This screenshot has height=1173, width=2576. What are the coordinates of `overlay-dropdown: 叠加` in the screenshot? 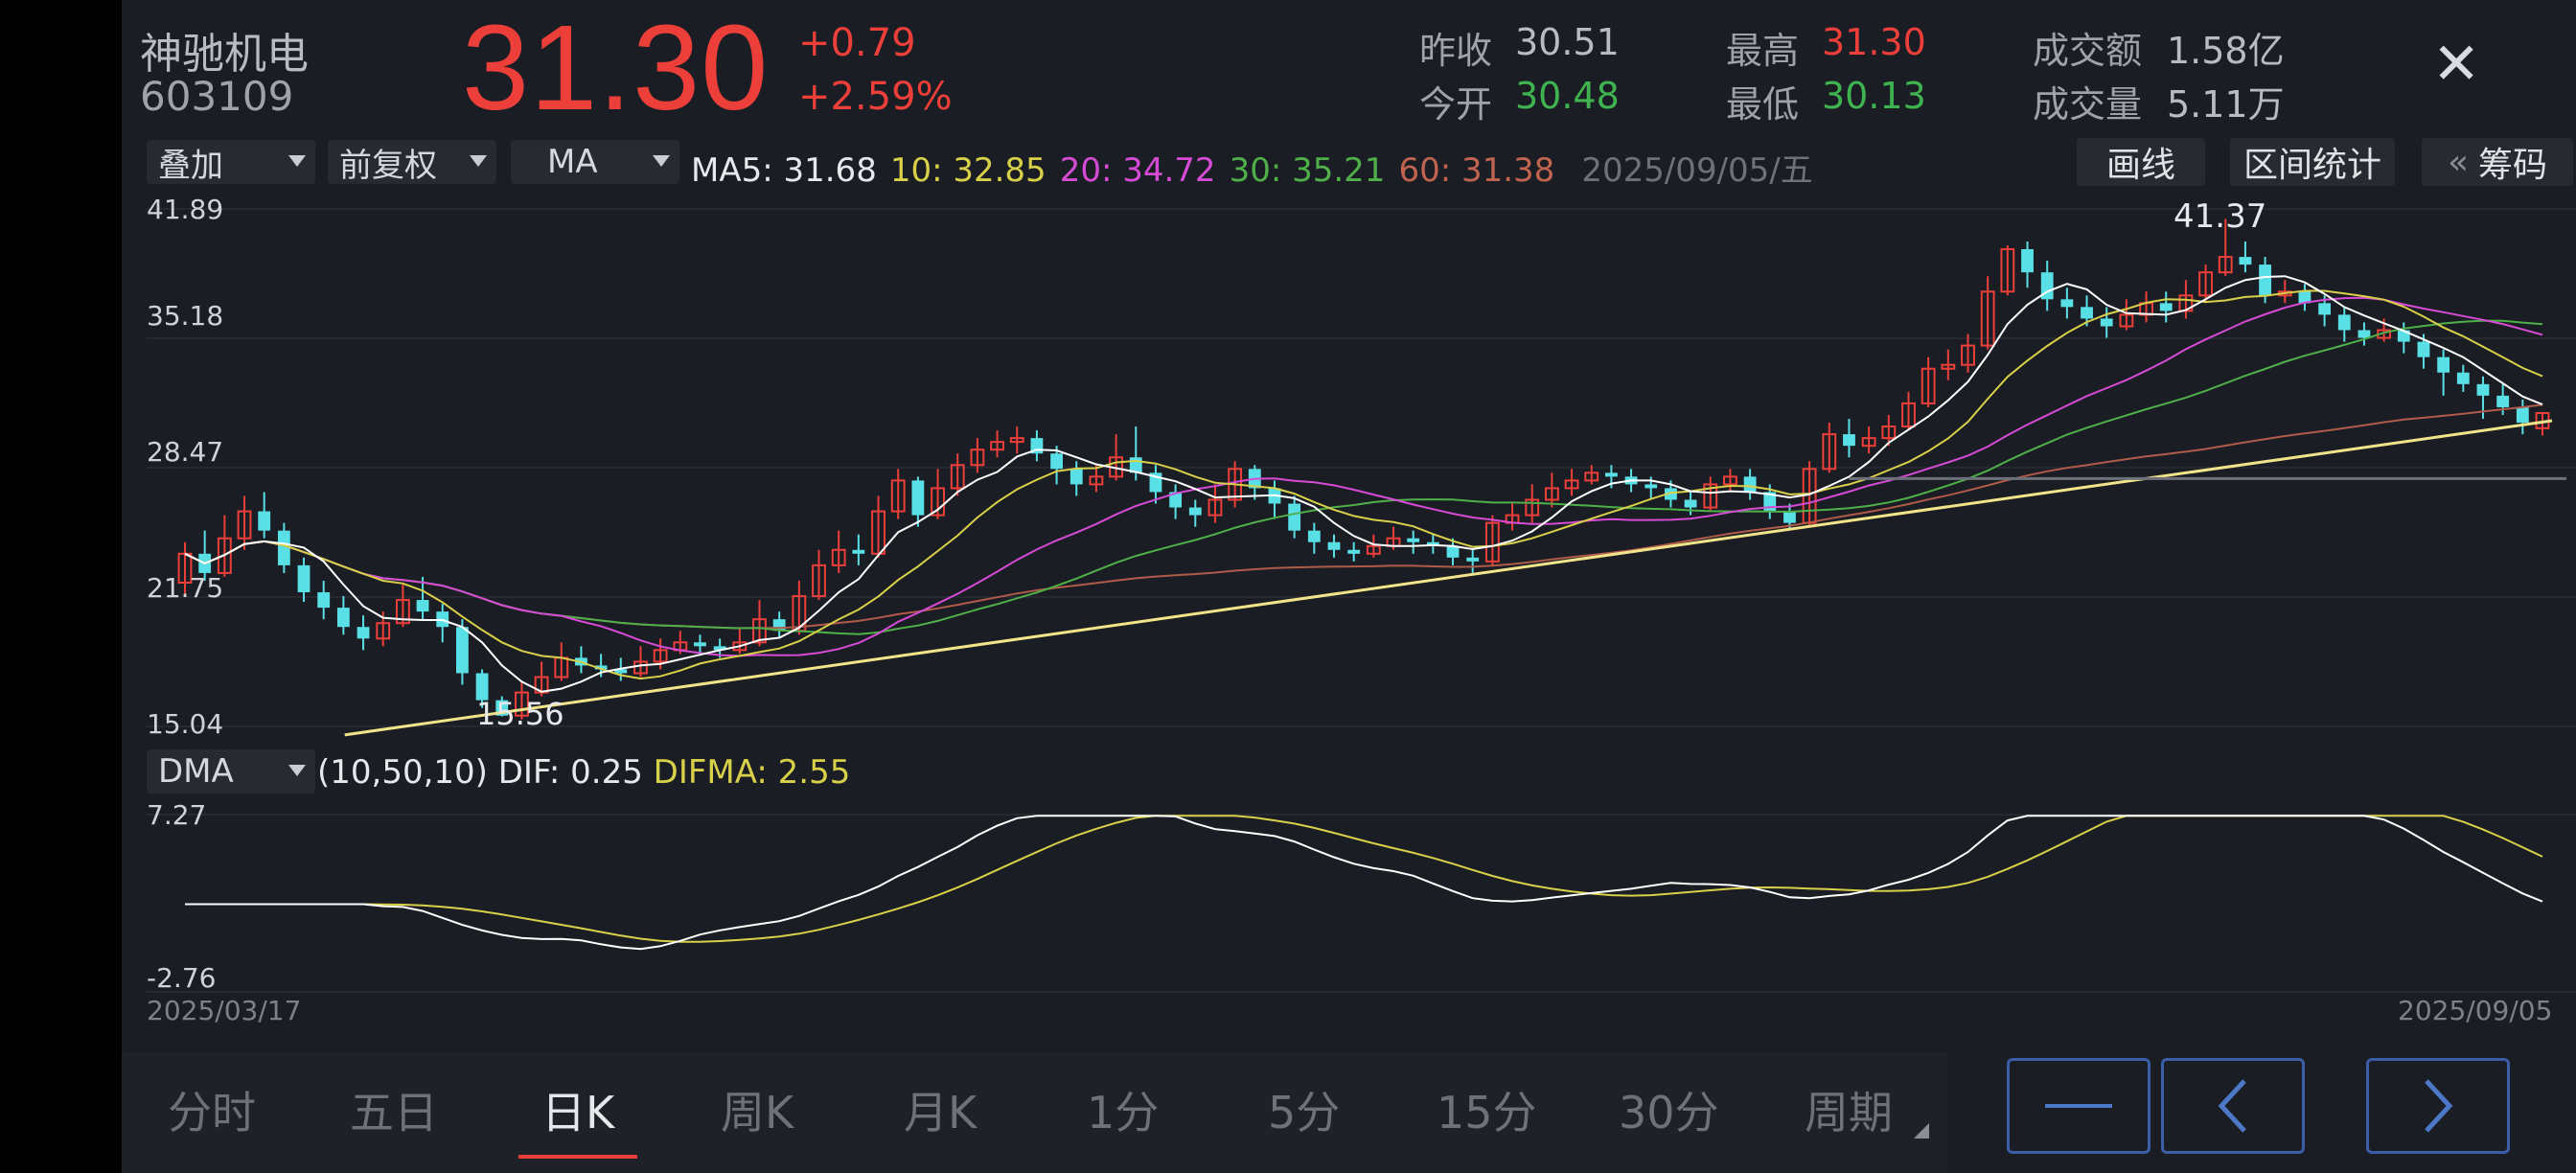 It's located at (231, 162).